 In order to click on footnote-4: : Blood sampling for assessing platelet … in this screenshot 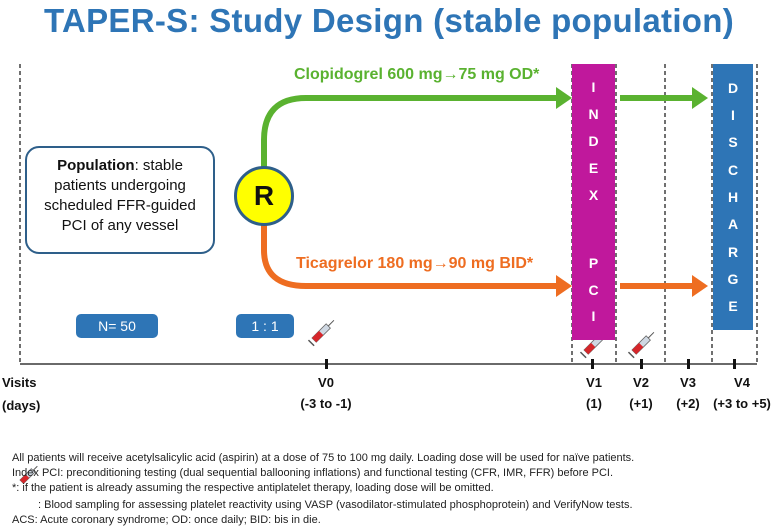, I will do `click(335, 505)`.